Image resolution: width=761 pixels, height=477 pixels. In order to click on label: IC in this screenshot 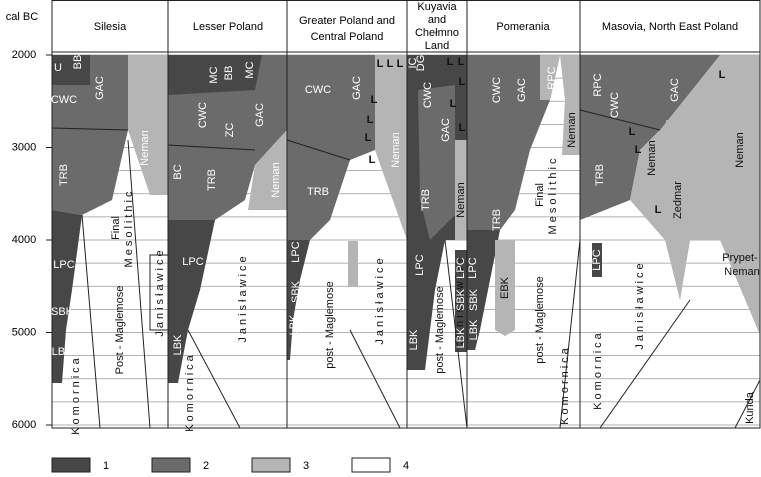, I will do `click(413, 62)`.